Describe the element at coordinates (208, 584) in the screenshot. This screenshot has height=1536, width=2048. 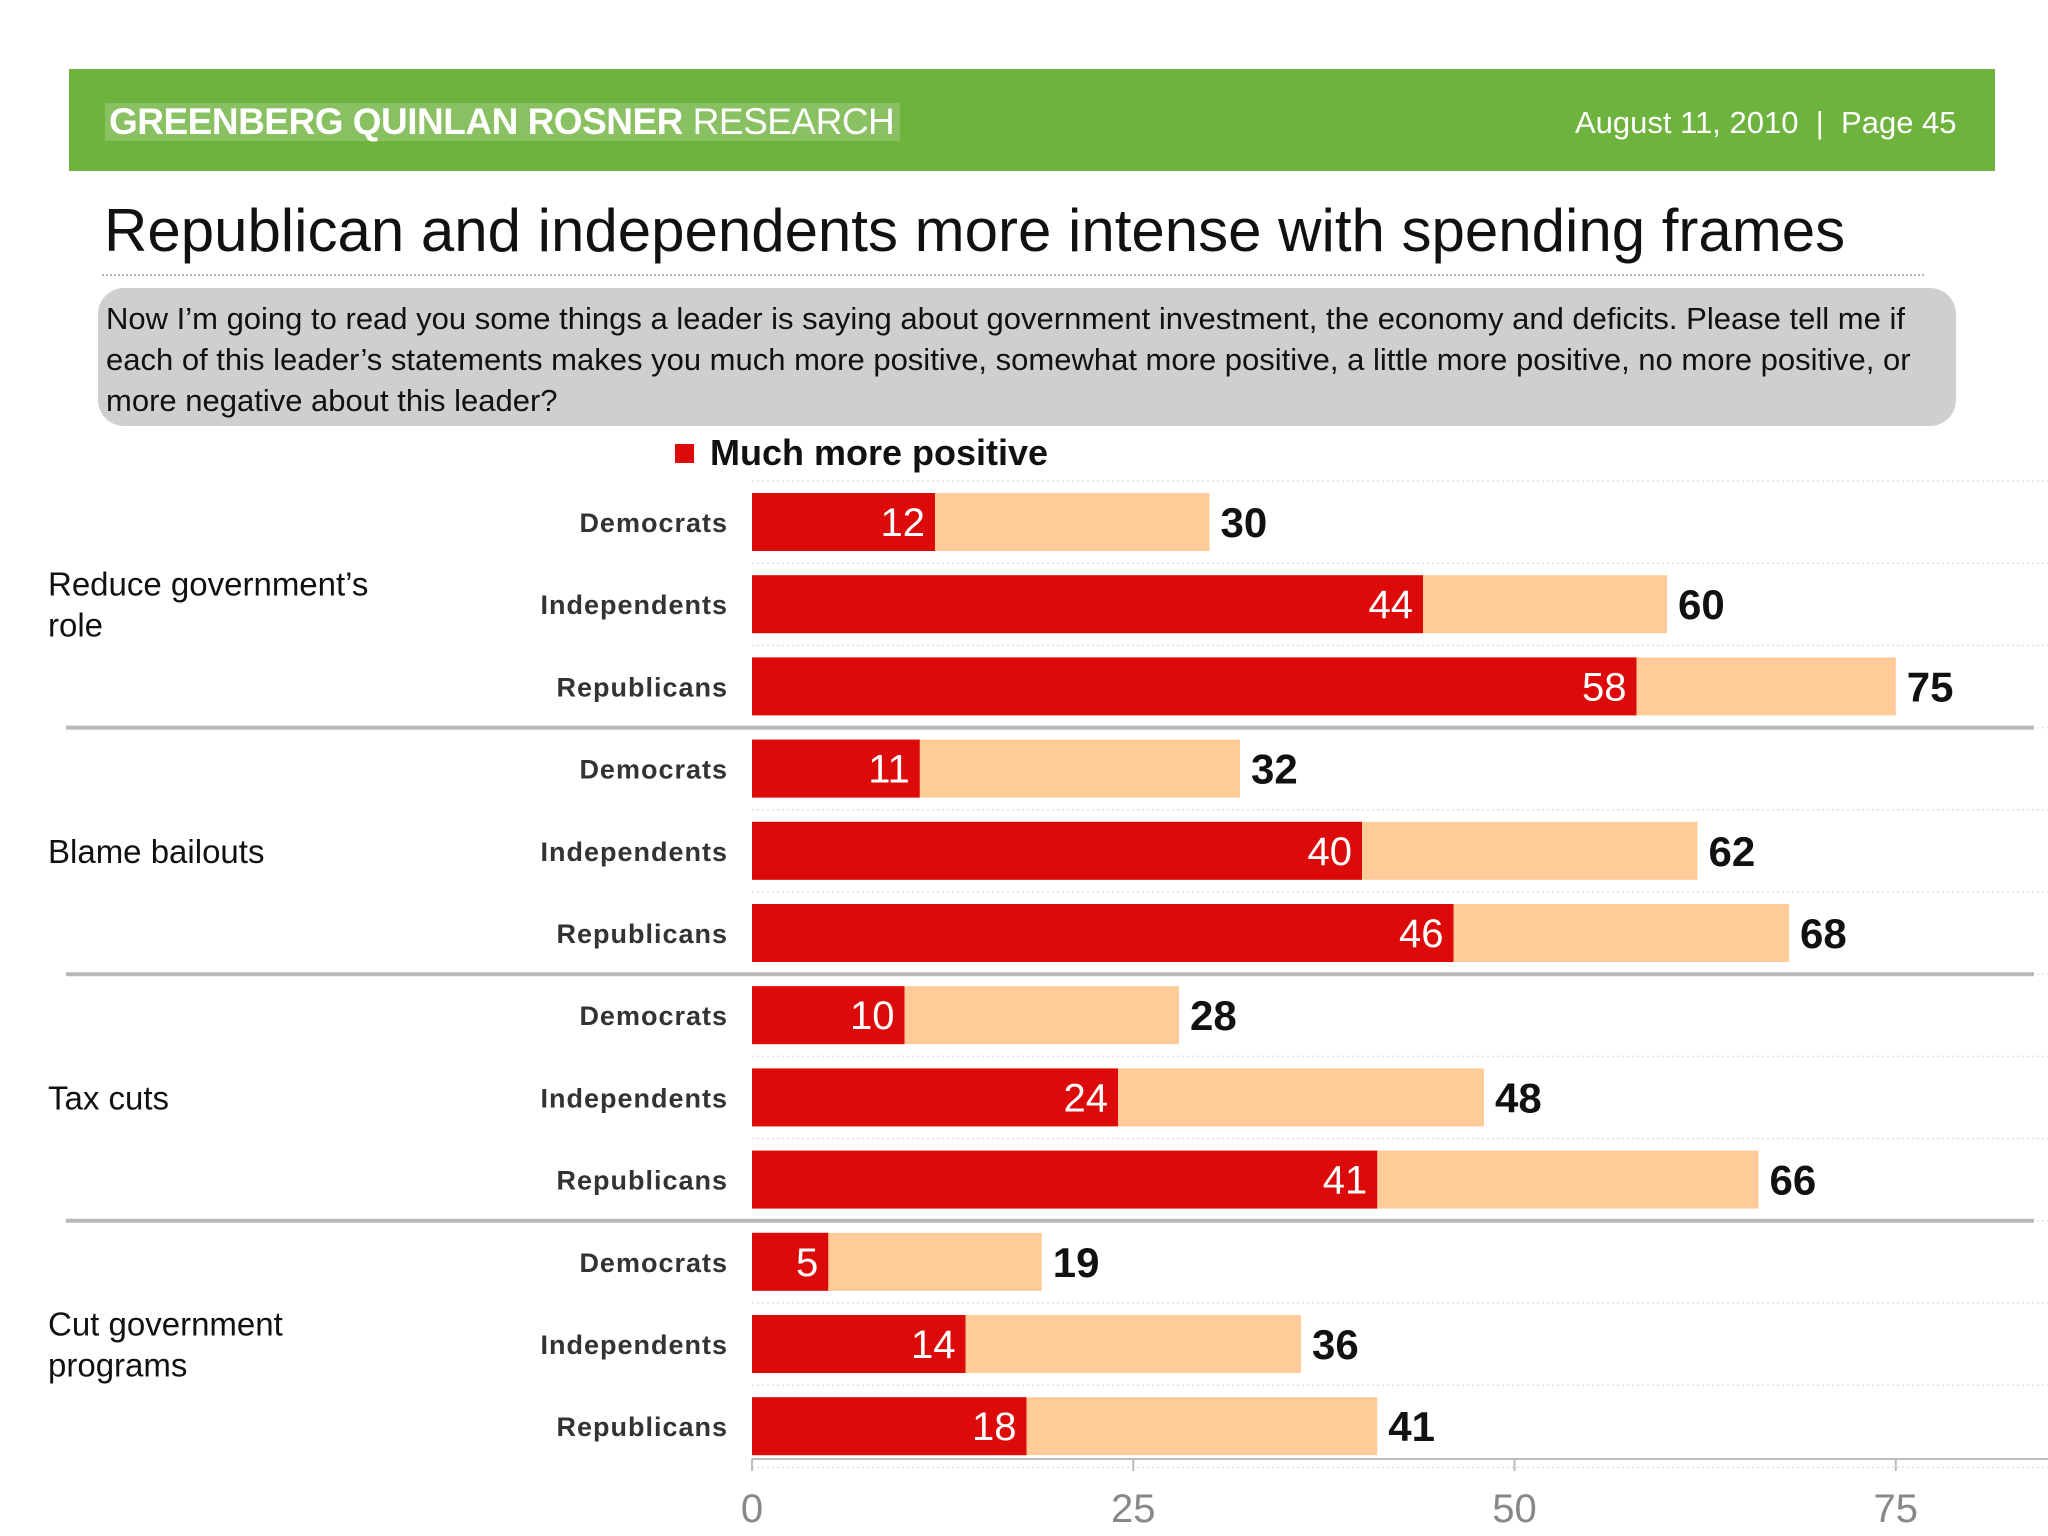
I see `group-label: Reduce government’s` at that location.